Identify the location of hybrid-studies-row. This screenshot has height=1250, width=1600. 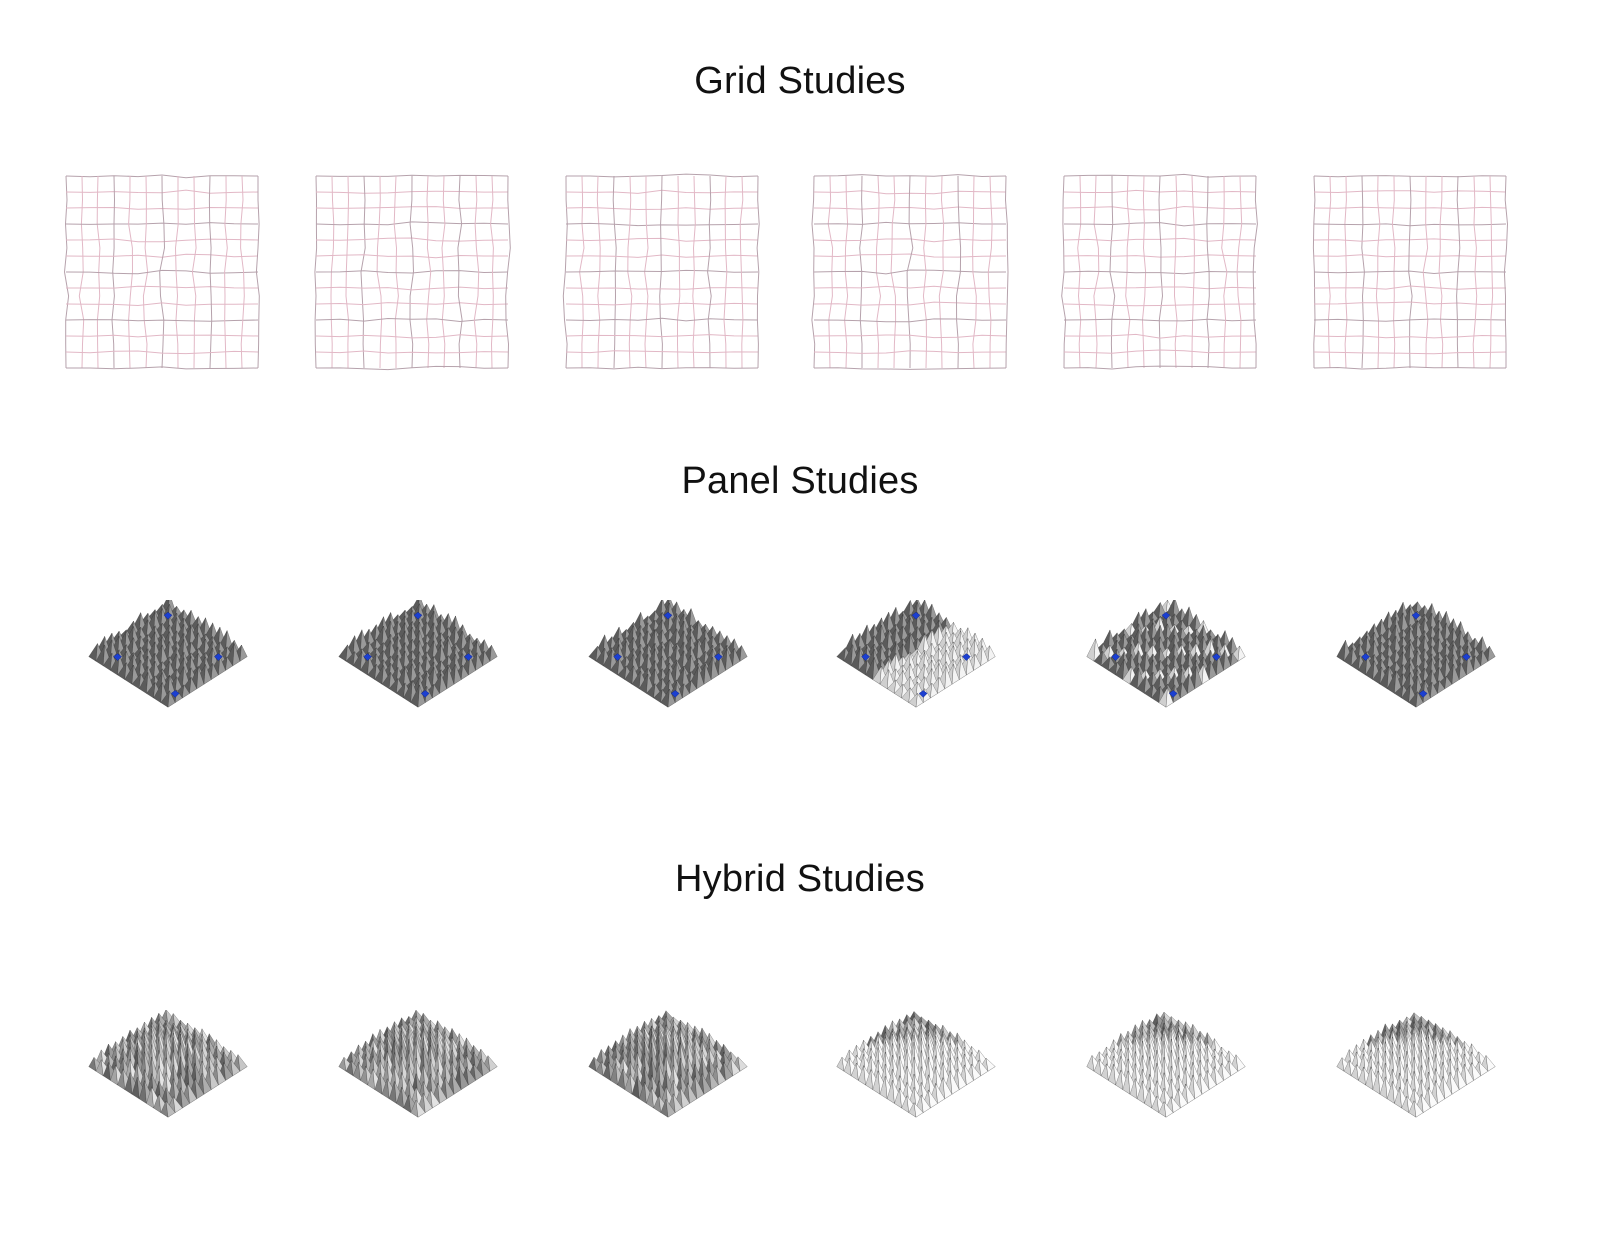
(800, 1085).